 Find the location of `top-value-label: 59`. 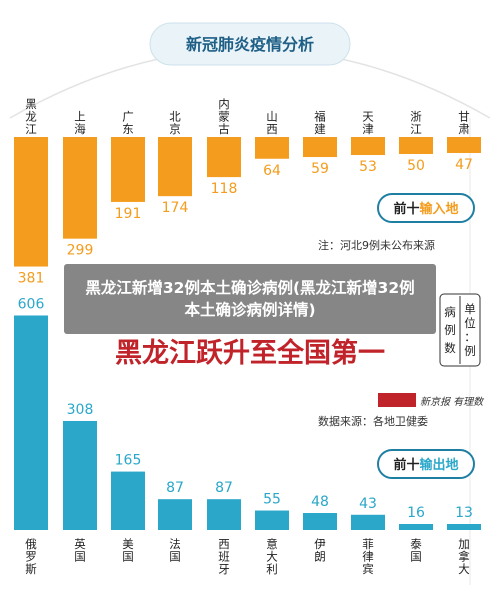

top-value-label: 59 is located at coordinates (320, 169).